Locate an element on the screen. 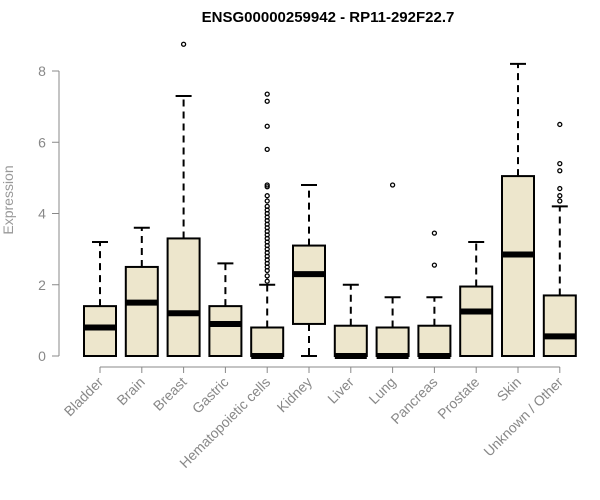  y-tick-label: 6 is located at coordinates (42, 142).